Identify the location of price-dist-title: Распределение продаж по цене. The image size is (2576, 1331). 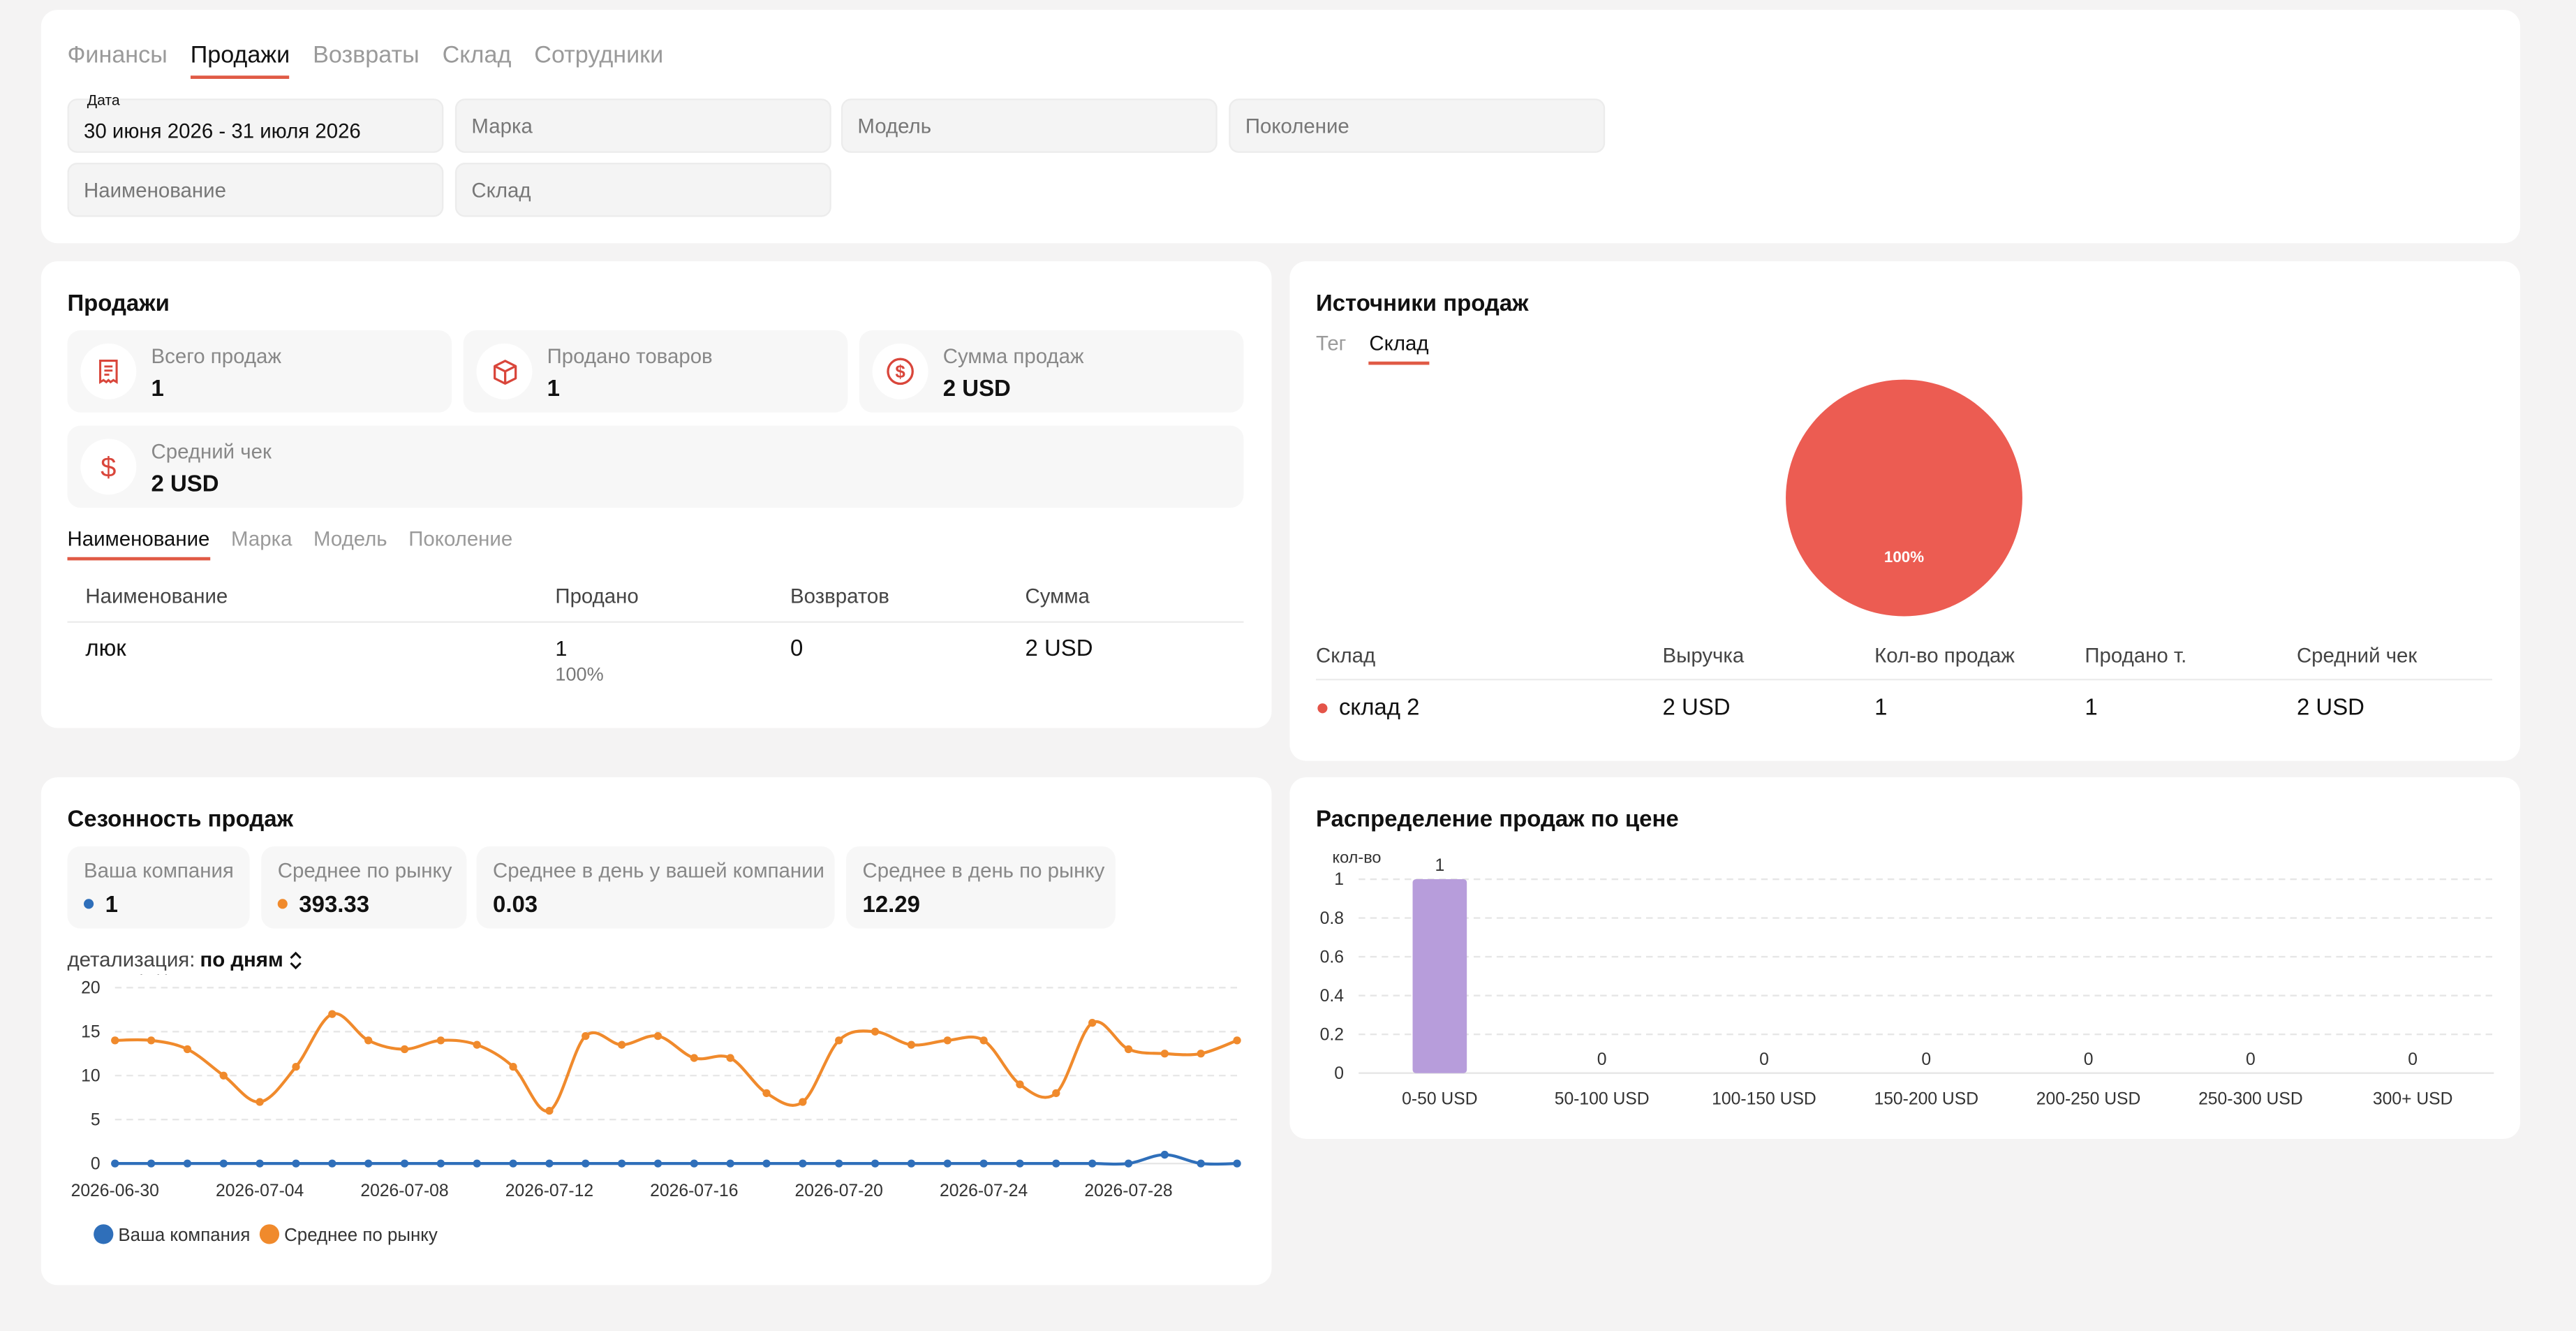
(1497, 818).